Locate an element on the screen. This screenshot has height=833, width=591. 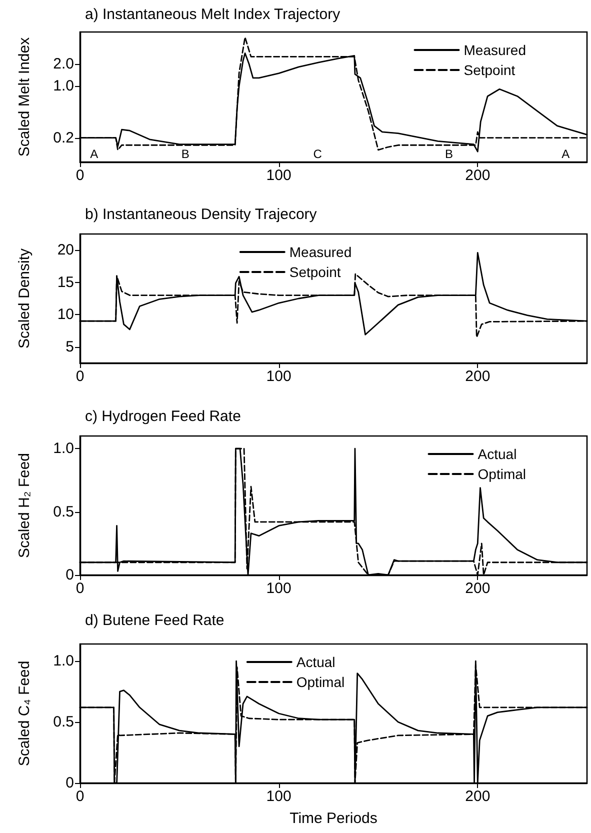
y-tick-label: 2.0 is located at coordinates (63, 63).